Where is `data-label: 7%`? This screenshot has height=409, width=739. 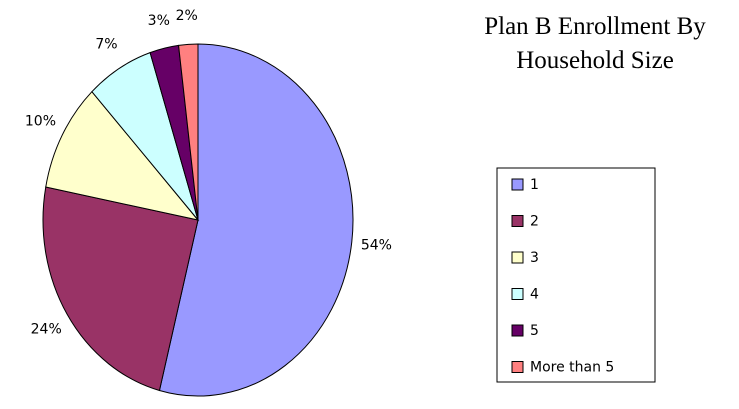
data-label: 7% is located at coordinates (106, 44).